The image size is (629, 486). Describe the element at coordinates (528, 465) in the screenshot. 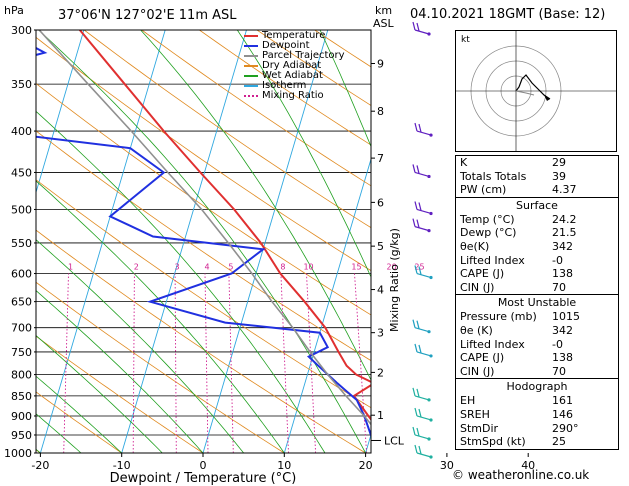

I see `temp-tick-label: 40` at that location.